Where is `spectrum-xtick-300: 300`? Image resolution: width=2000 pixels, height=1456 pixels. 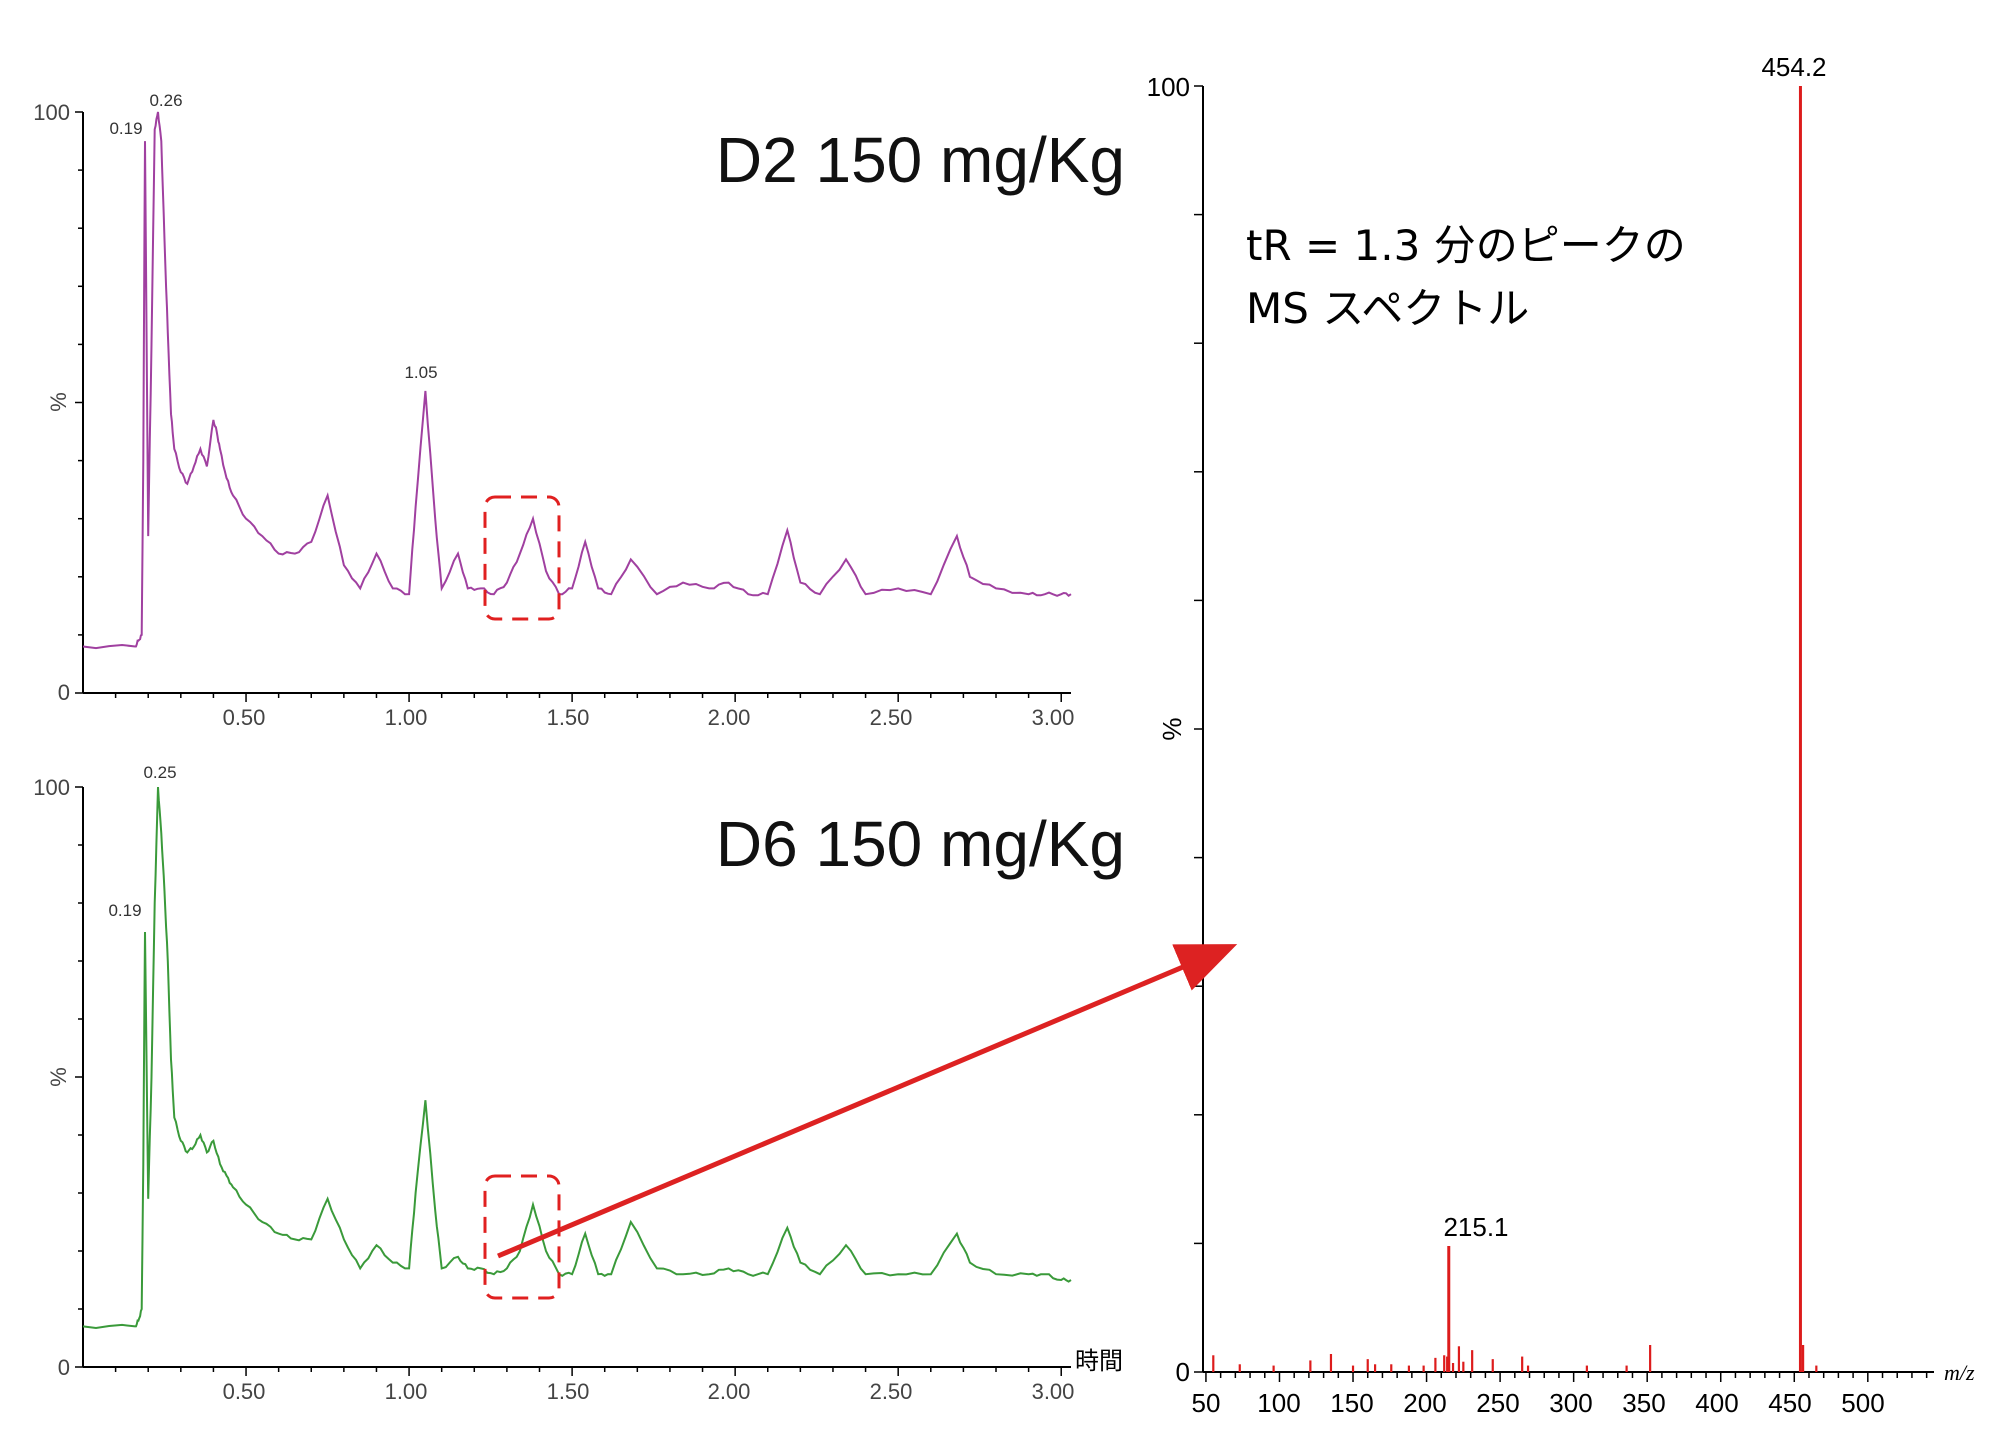
spectrum-xtick-300: 300 is located at coordinates (1570, 1403).